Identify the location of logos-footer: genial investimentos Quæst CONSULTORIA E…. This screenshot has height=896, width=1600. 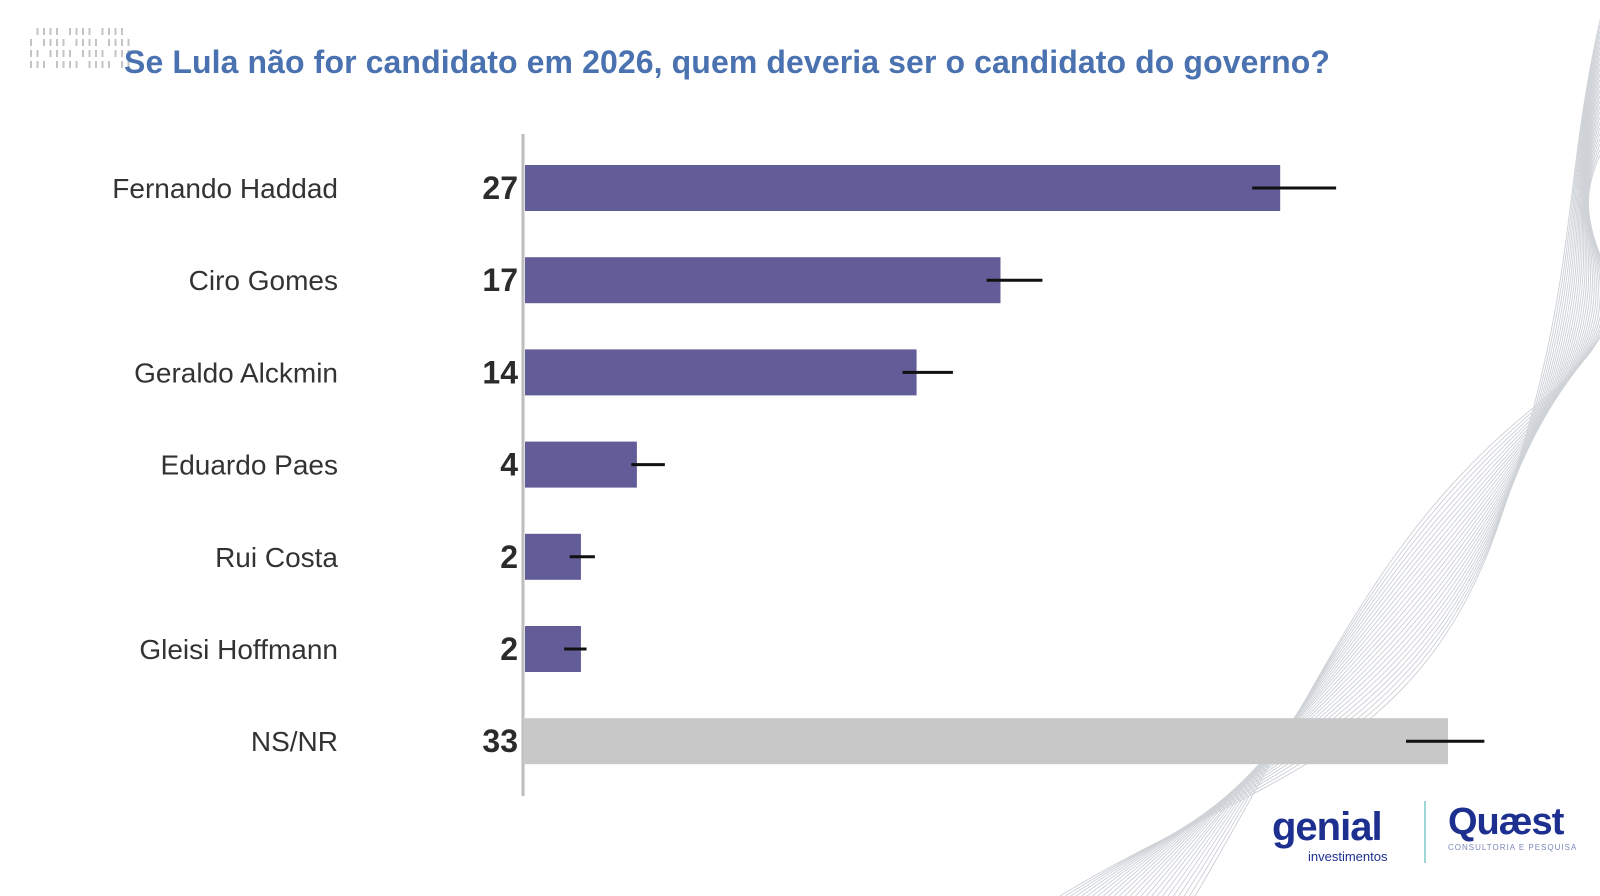
(1427, 838).